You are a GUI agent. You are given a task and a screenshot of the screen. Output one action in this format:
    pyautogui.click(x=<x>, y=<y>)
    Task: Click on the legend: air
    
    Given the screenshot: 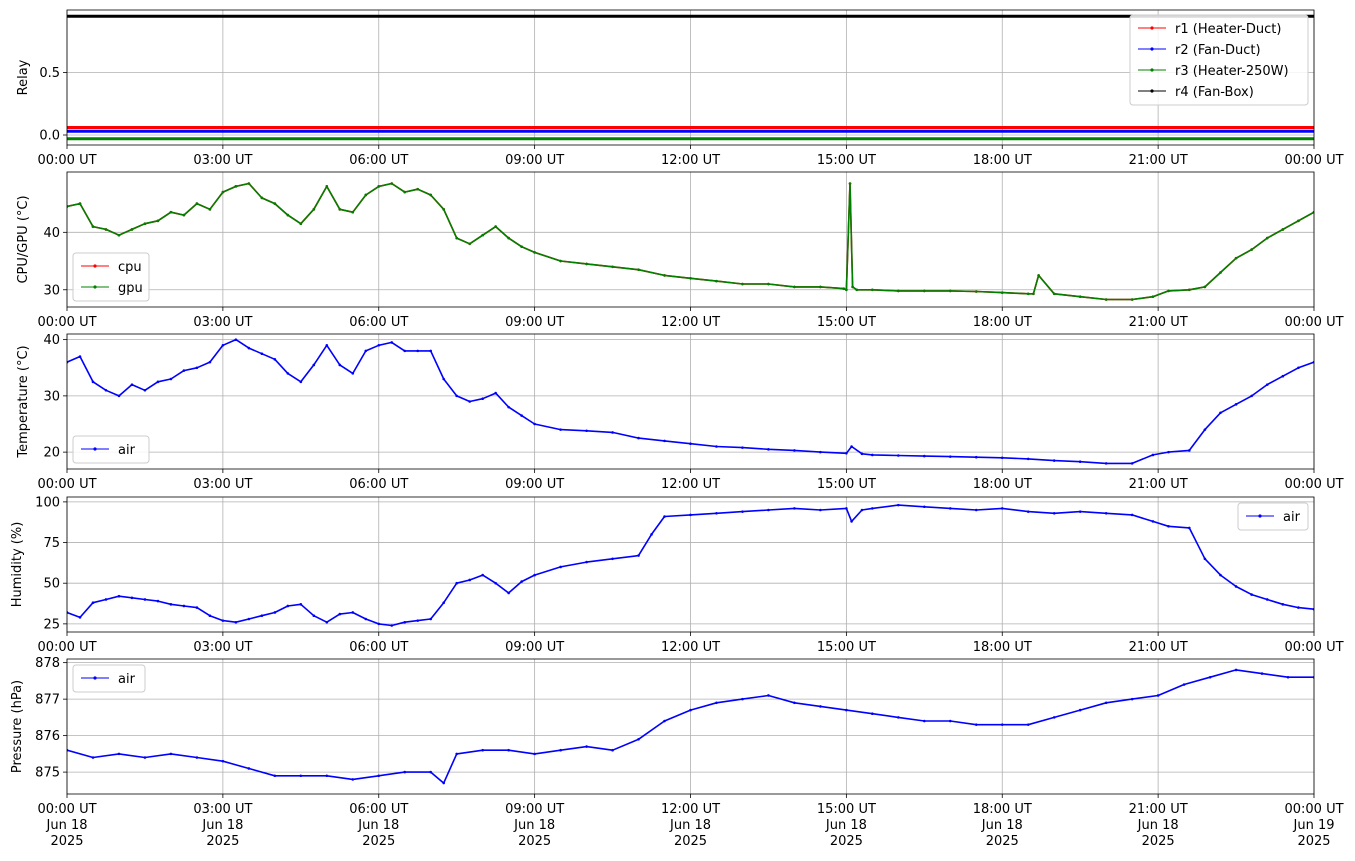 What is the action you would take?
    pyautogui.click(x=111, y=449)
    